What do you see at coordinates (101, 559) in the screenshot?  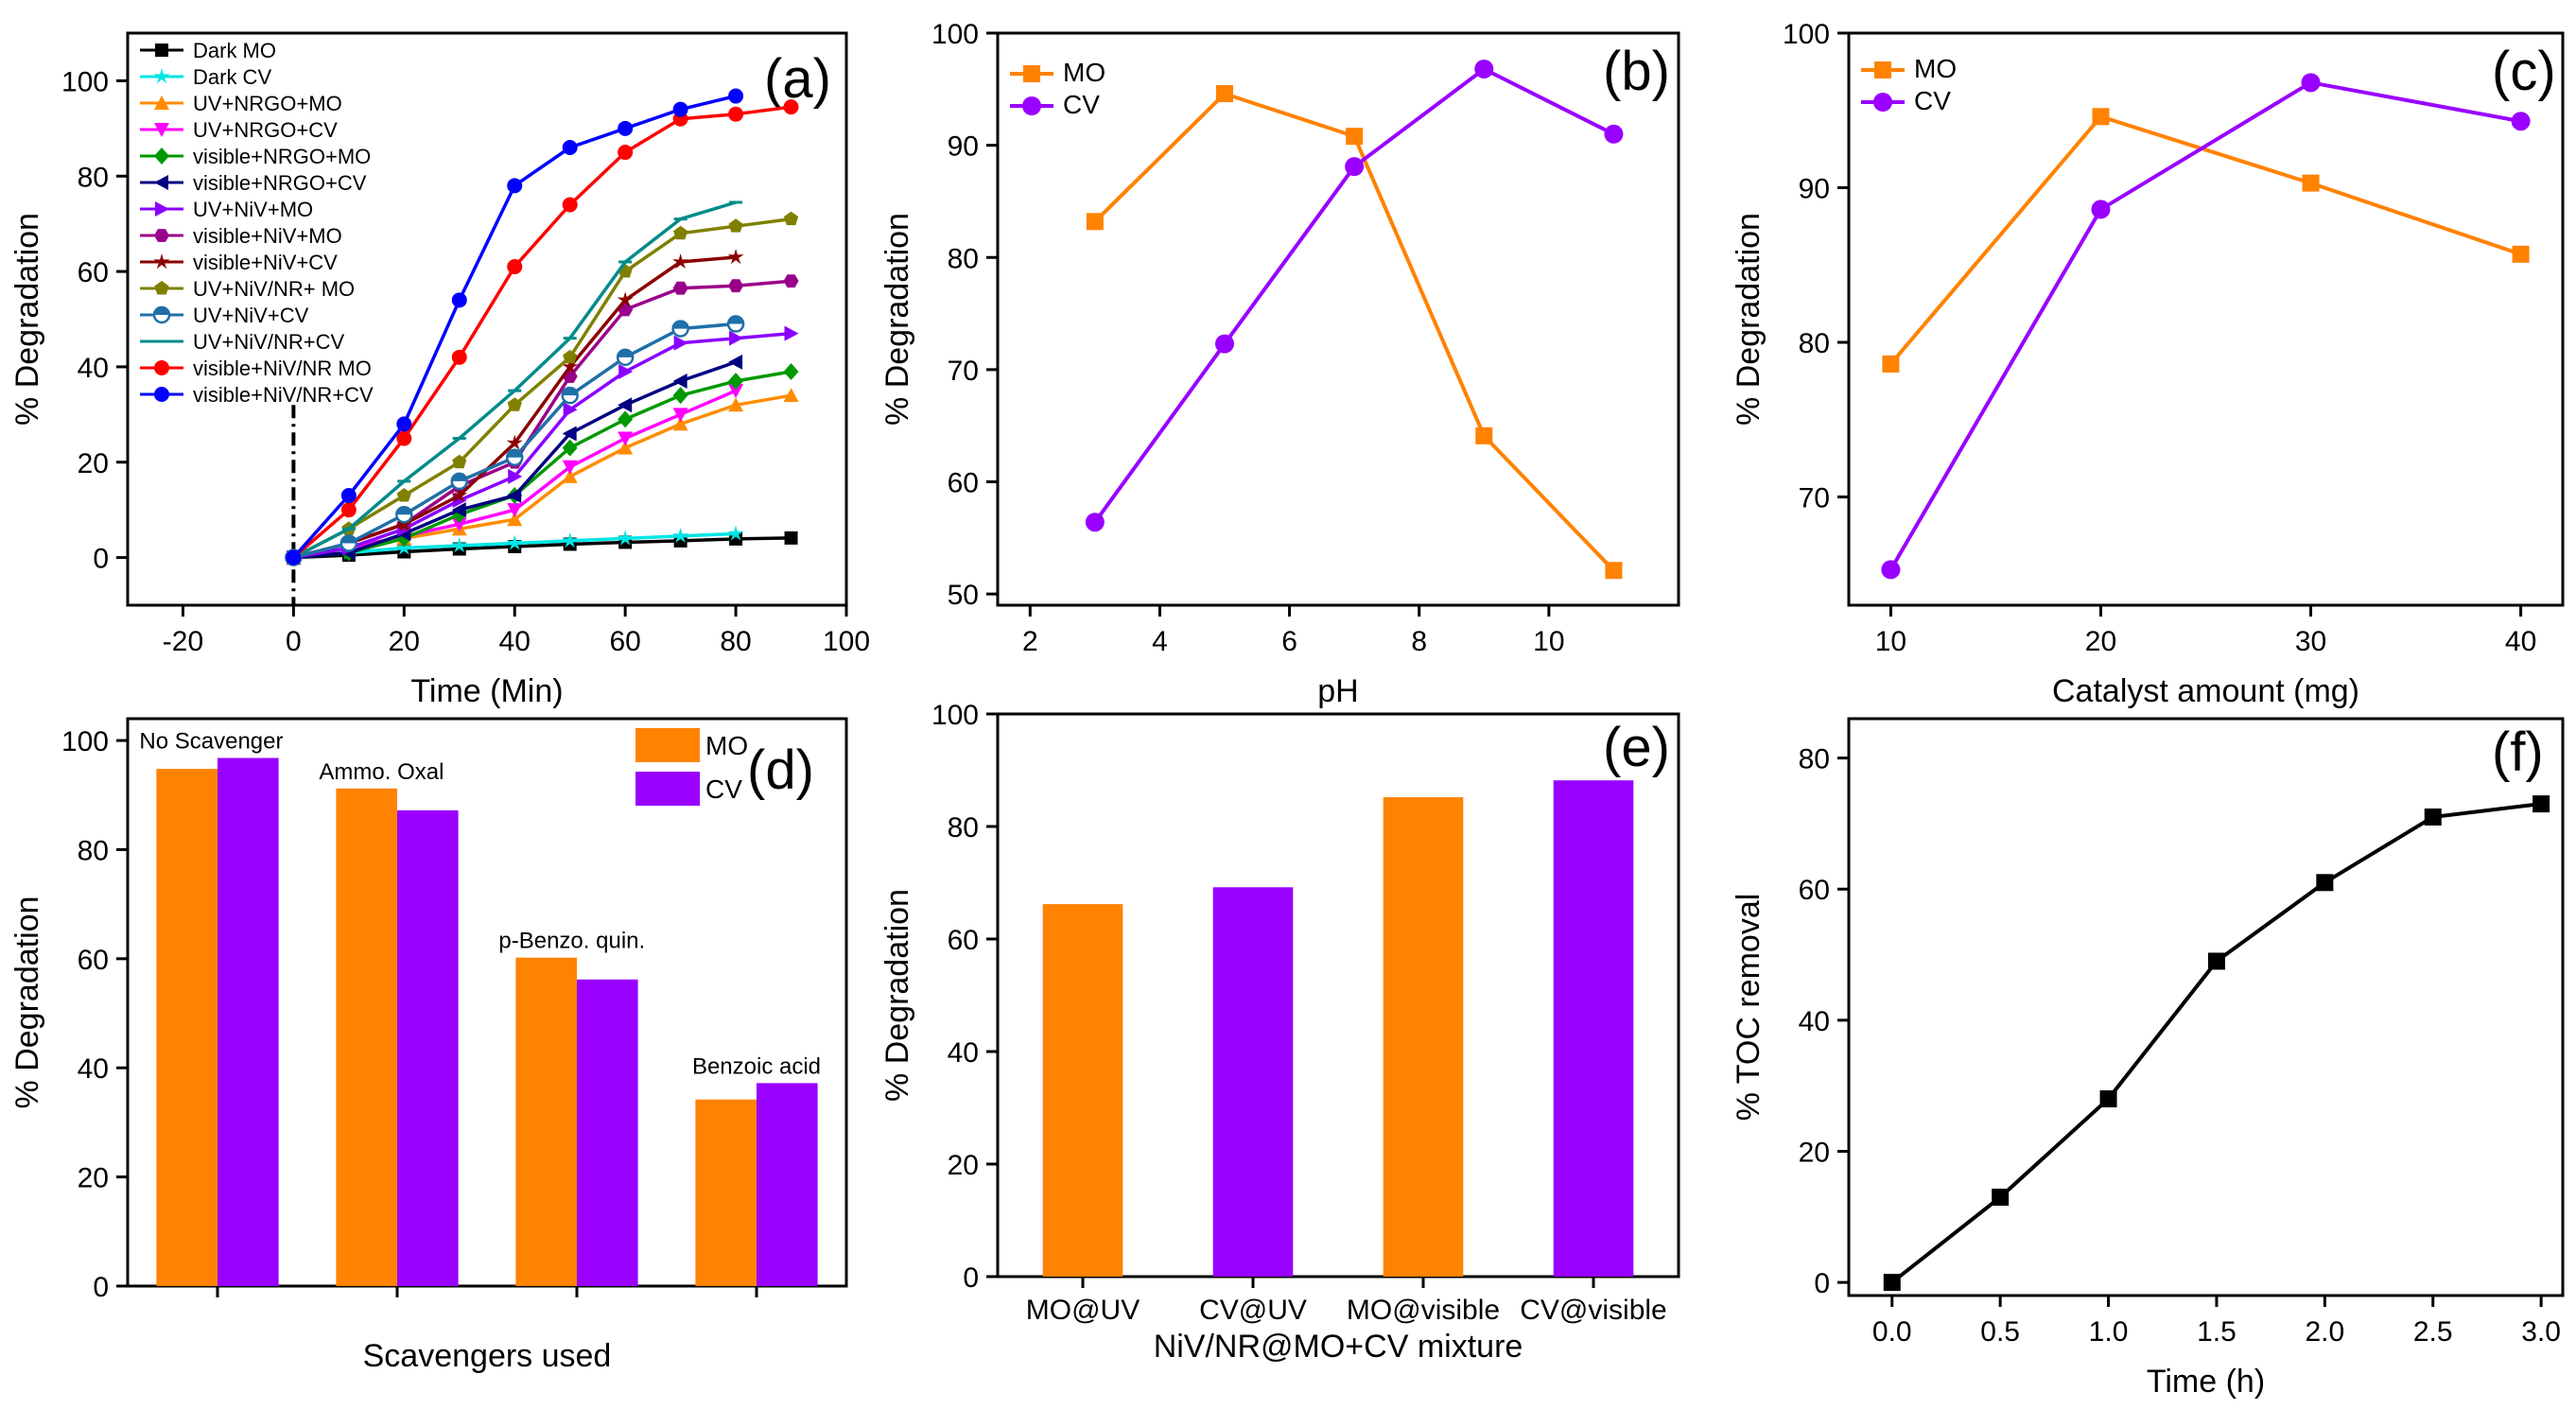 I see `y-tick-label-a: 0` at bounding box center [101, 559].